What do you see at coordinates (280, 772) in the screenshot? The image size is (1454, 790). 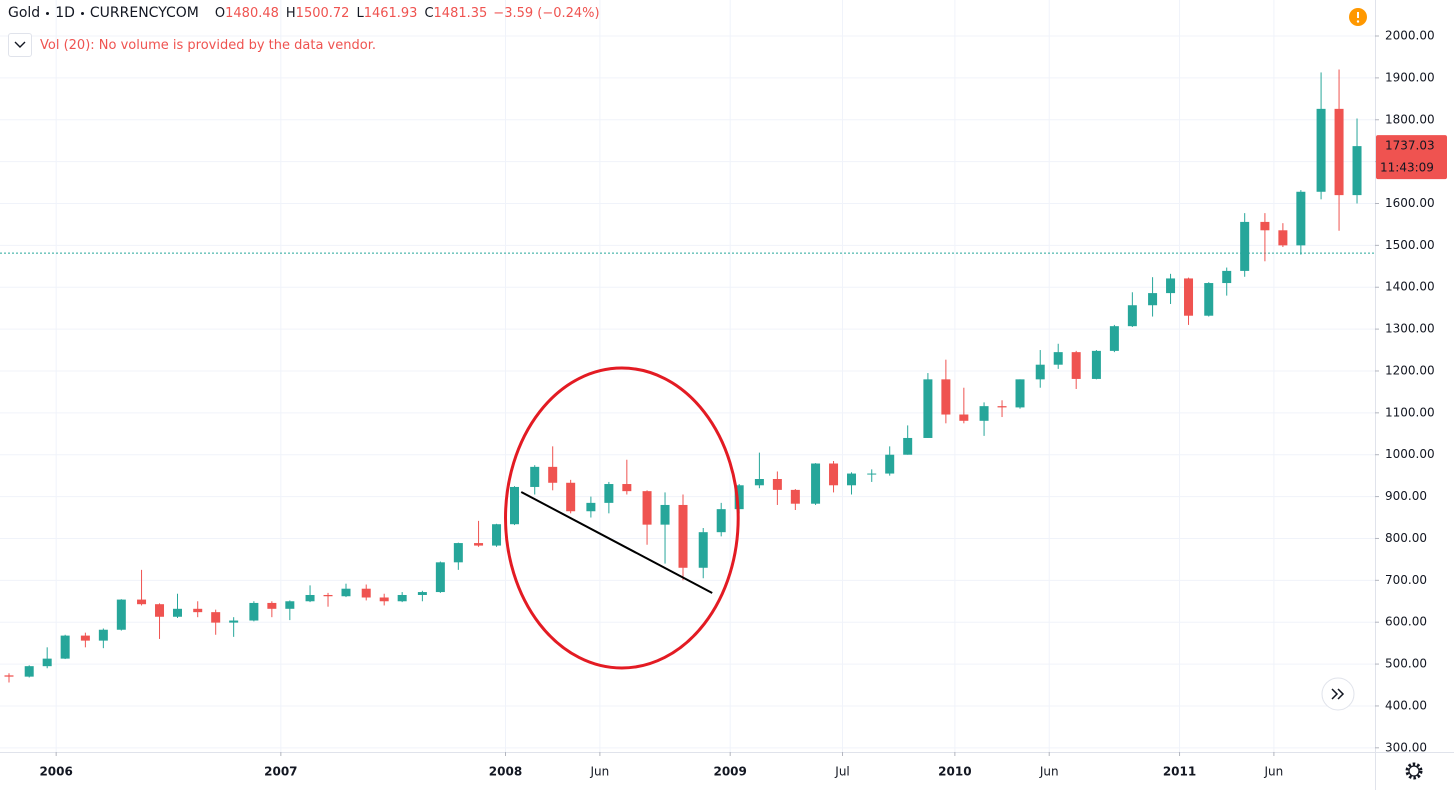 I see `x-tick-label: 2007` at bounding box center [280, 772].